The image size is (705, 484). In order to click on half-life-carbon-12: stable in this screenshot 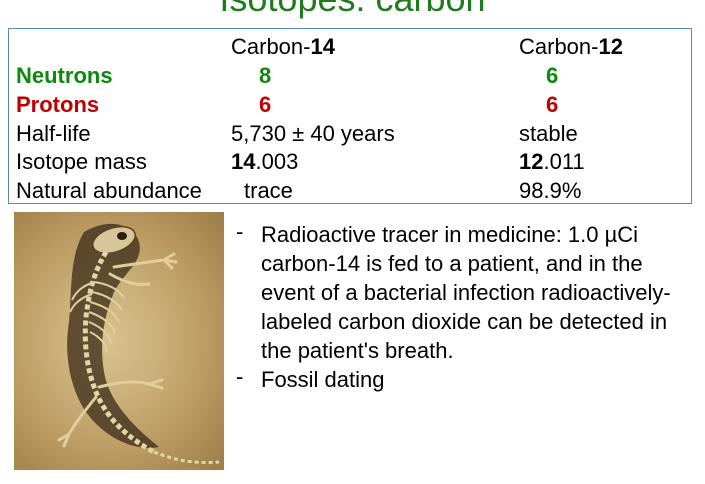, I will do `click(548, 133)`.